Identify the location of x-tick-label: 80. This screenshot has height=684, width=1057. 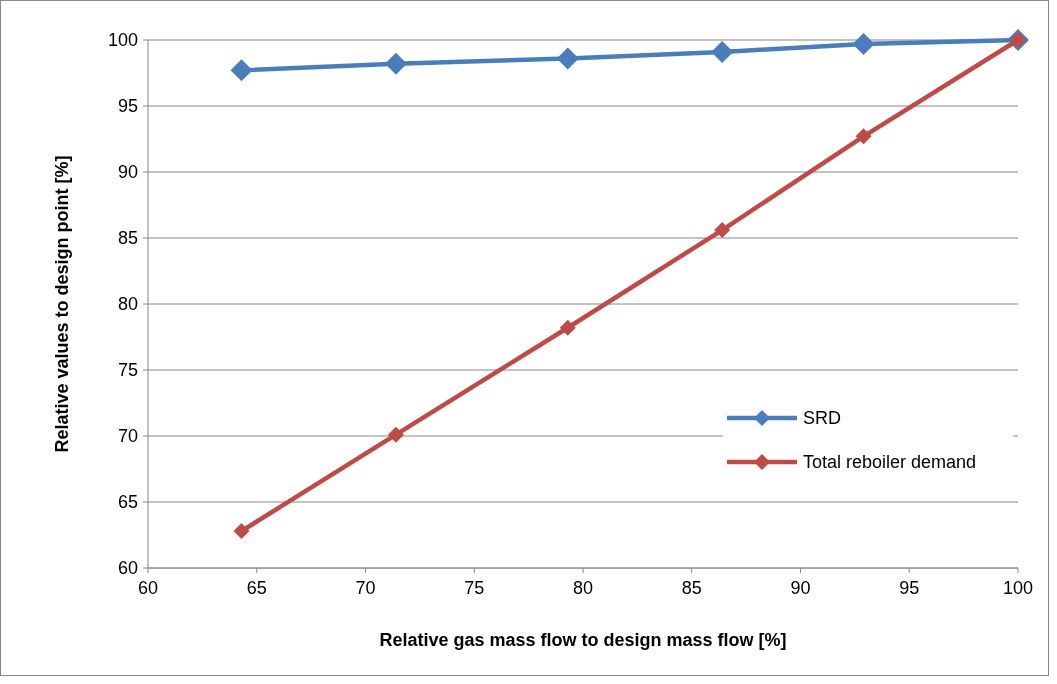
(583, 588).